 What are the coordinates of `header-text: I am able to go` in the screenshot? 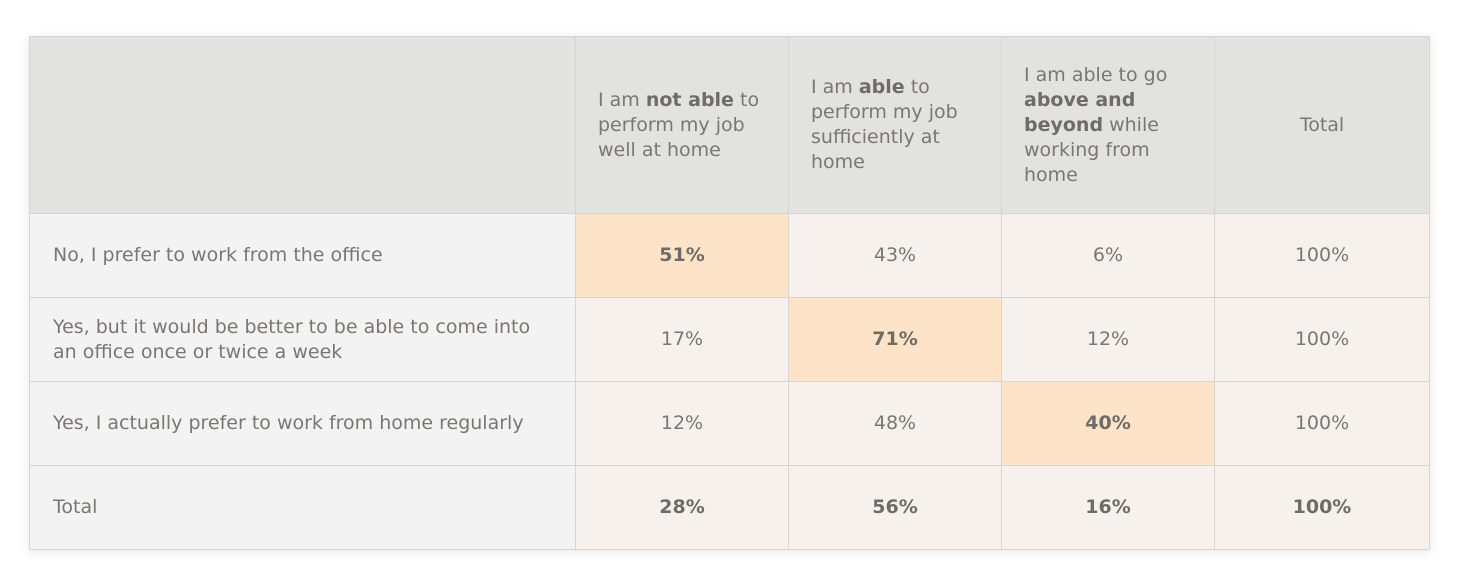 It's located at (1096, 74).